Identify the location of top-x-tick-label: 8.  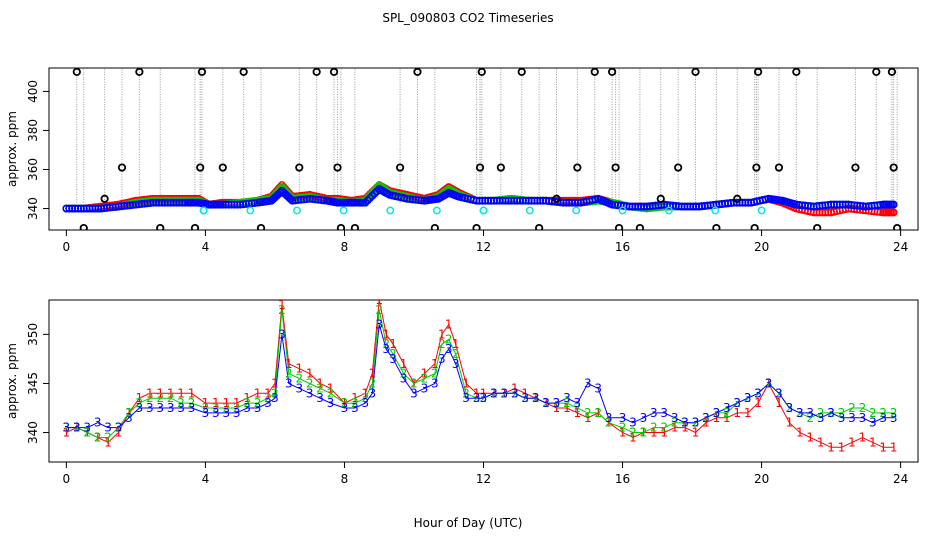
(345, 247).